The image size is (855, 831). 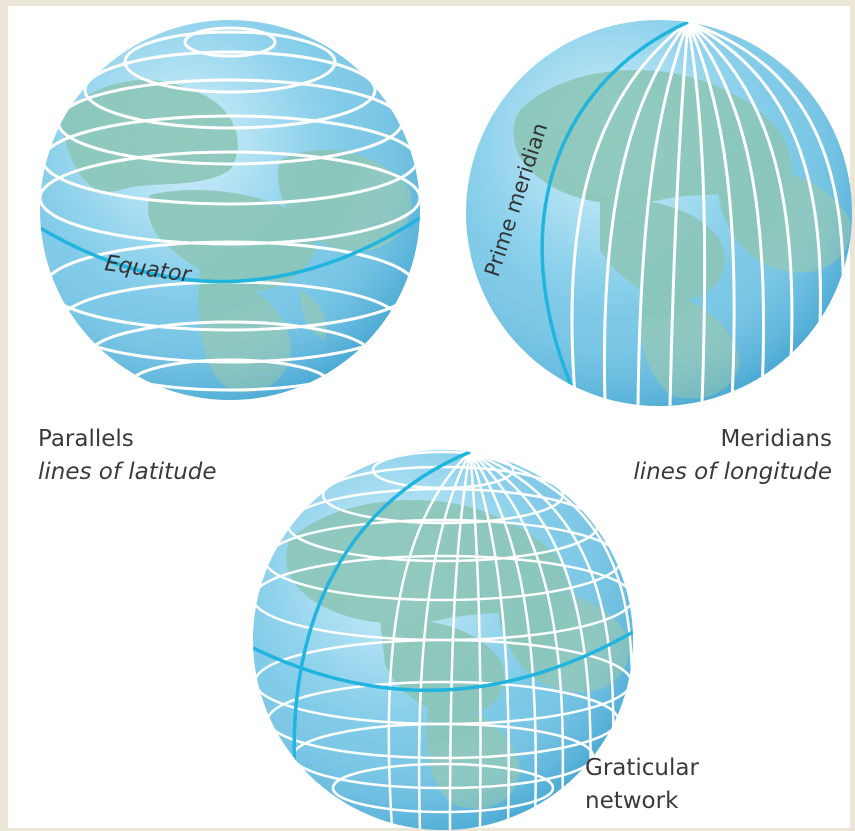 I want to click on parallels-caption: Parallels lines of latitude, so click(x=127, y=456).